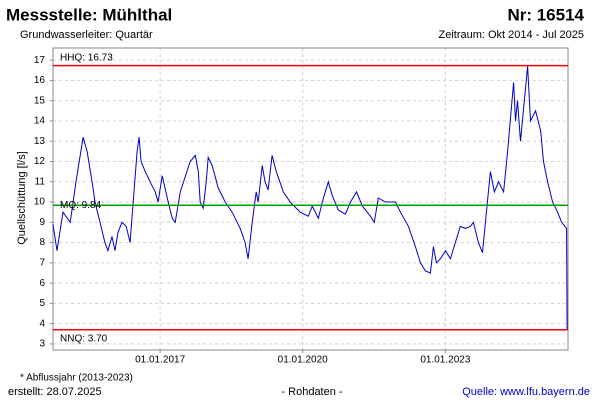  What do you see at coordinates (86, 35) in the screenshot?
I see `subtitle: Grundwasserleiter: Quartär` at bounding box center [86, 35].